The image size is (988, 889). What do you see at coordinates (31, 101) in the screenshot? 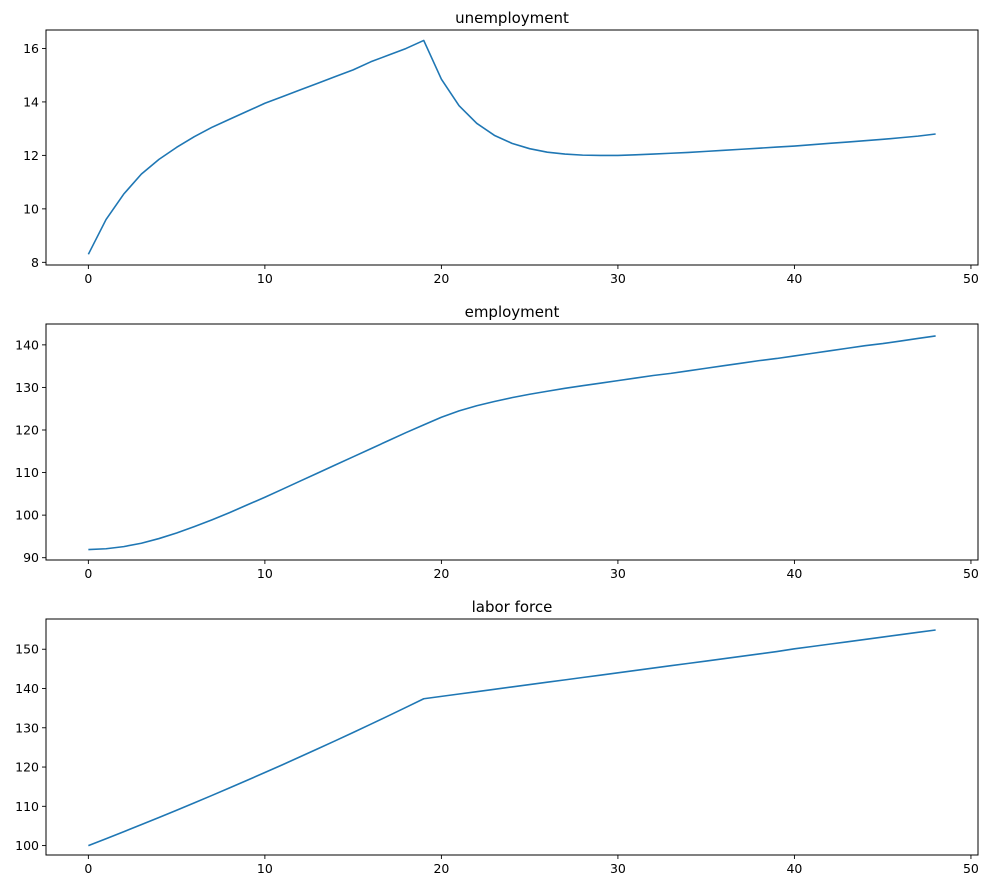
I see `y-tick-label: 14` at bounding box center [31, 101].